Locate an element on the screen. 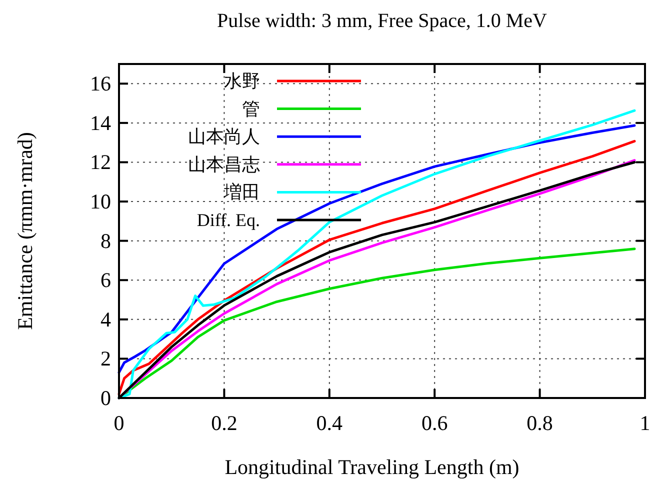 The height and width of the screenshot is (482, 654). y-tick-label: 8 is located at coordinates (105, 240).